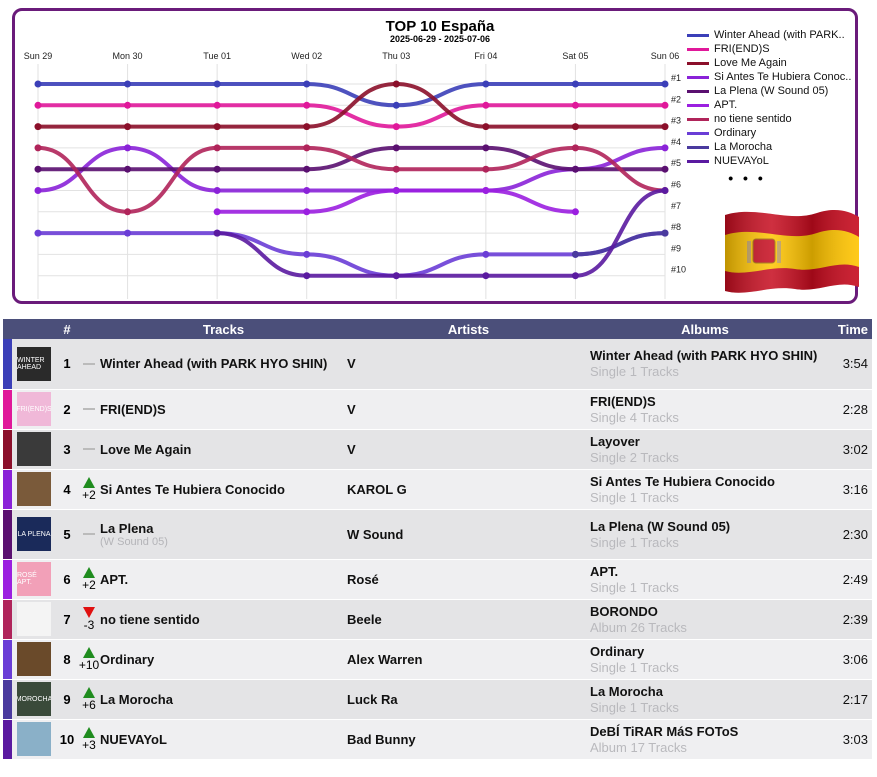 The width and height of the screenshot is (877, 777). What do you see at coordinates (615, 441) in the screenshot?
I see `album-title: Layover` at bounding box center [615, 441].